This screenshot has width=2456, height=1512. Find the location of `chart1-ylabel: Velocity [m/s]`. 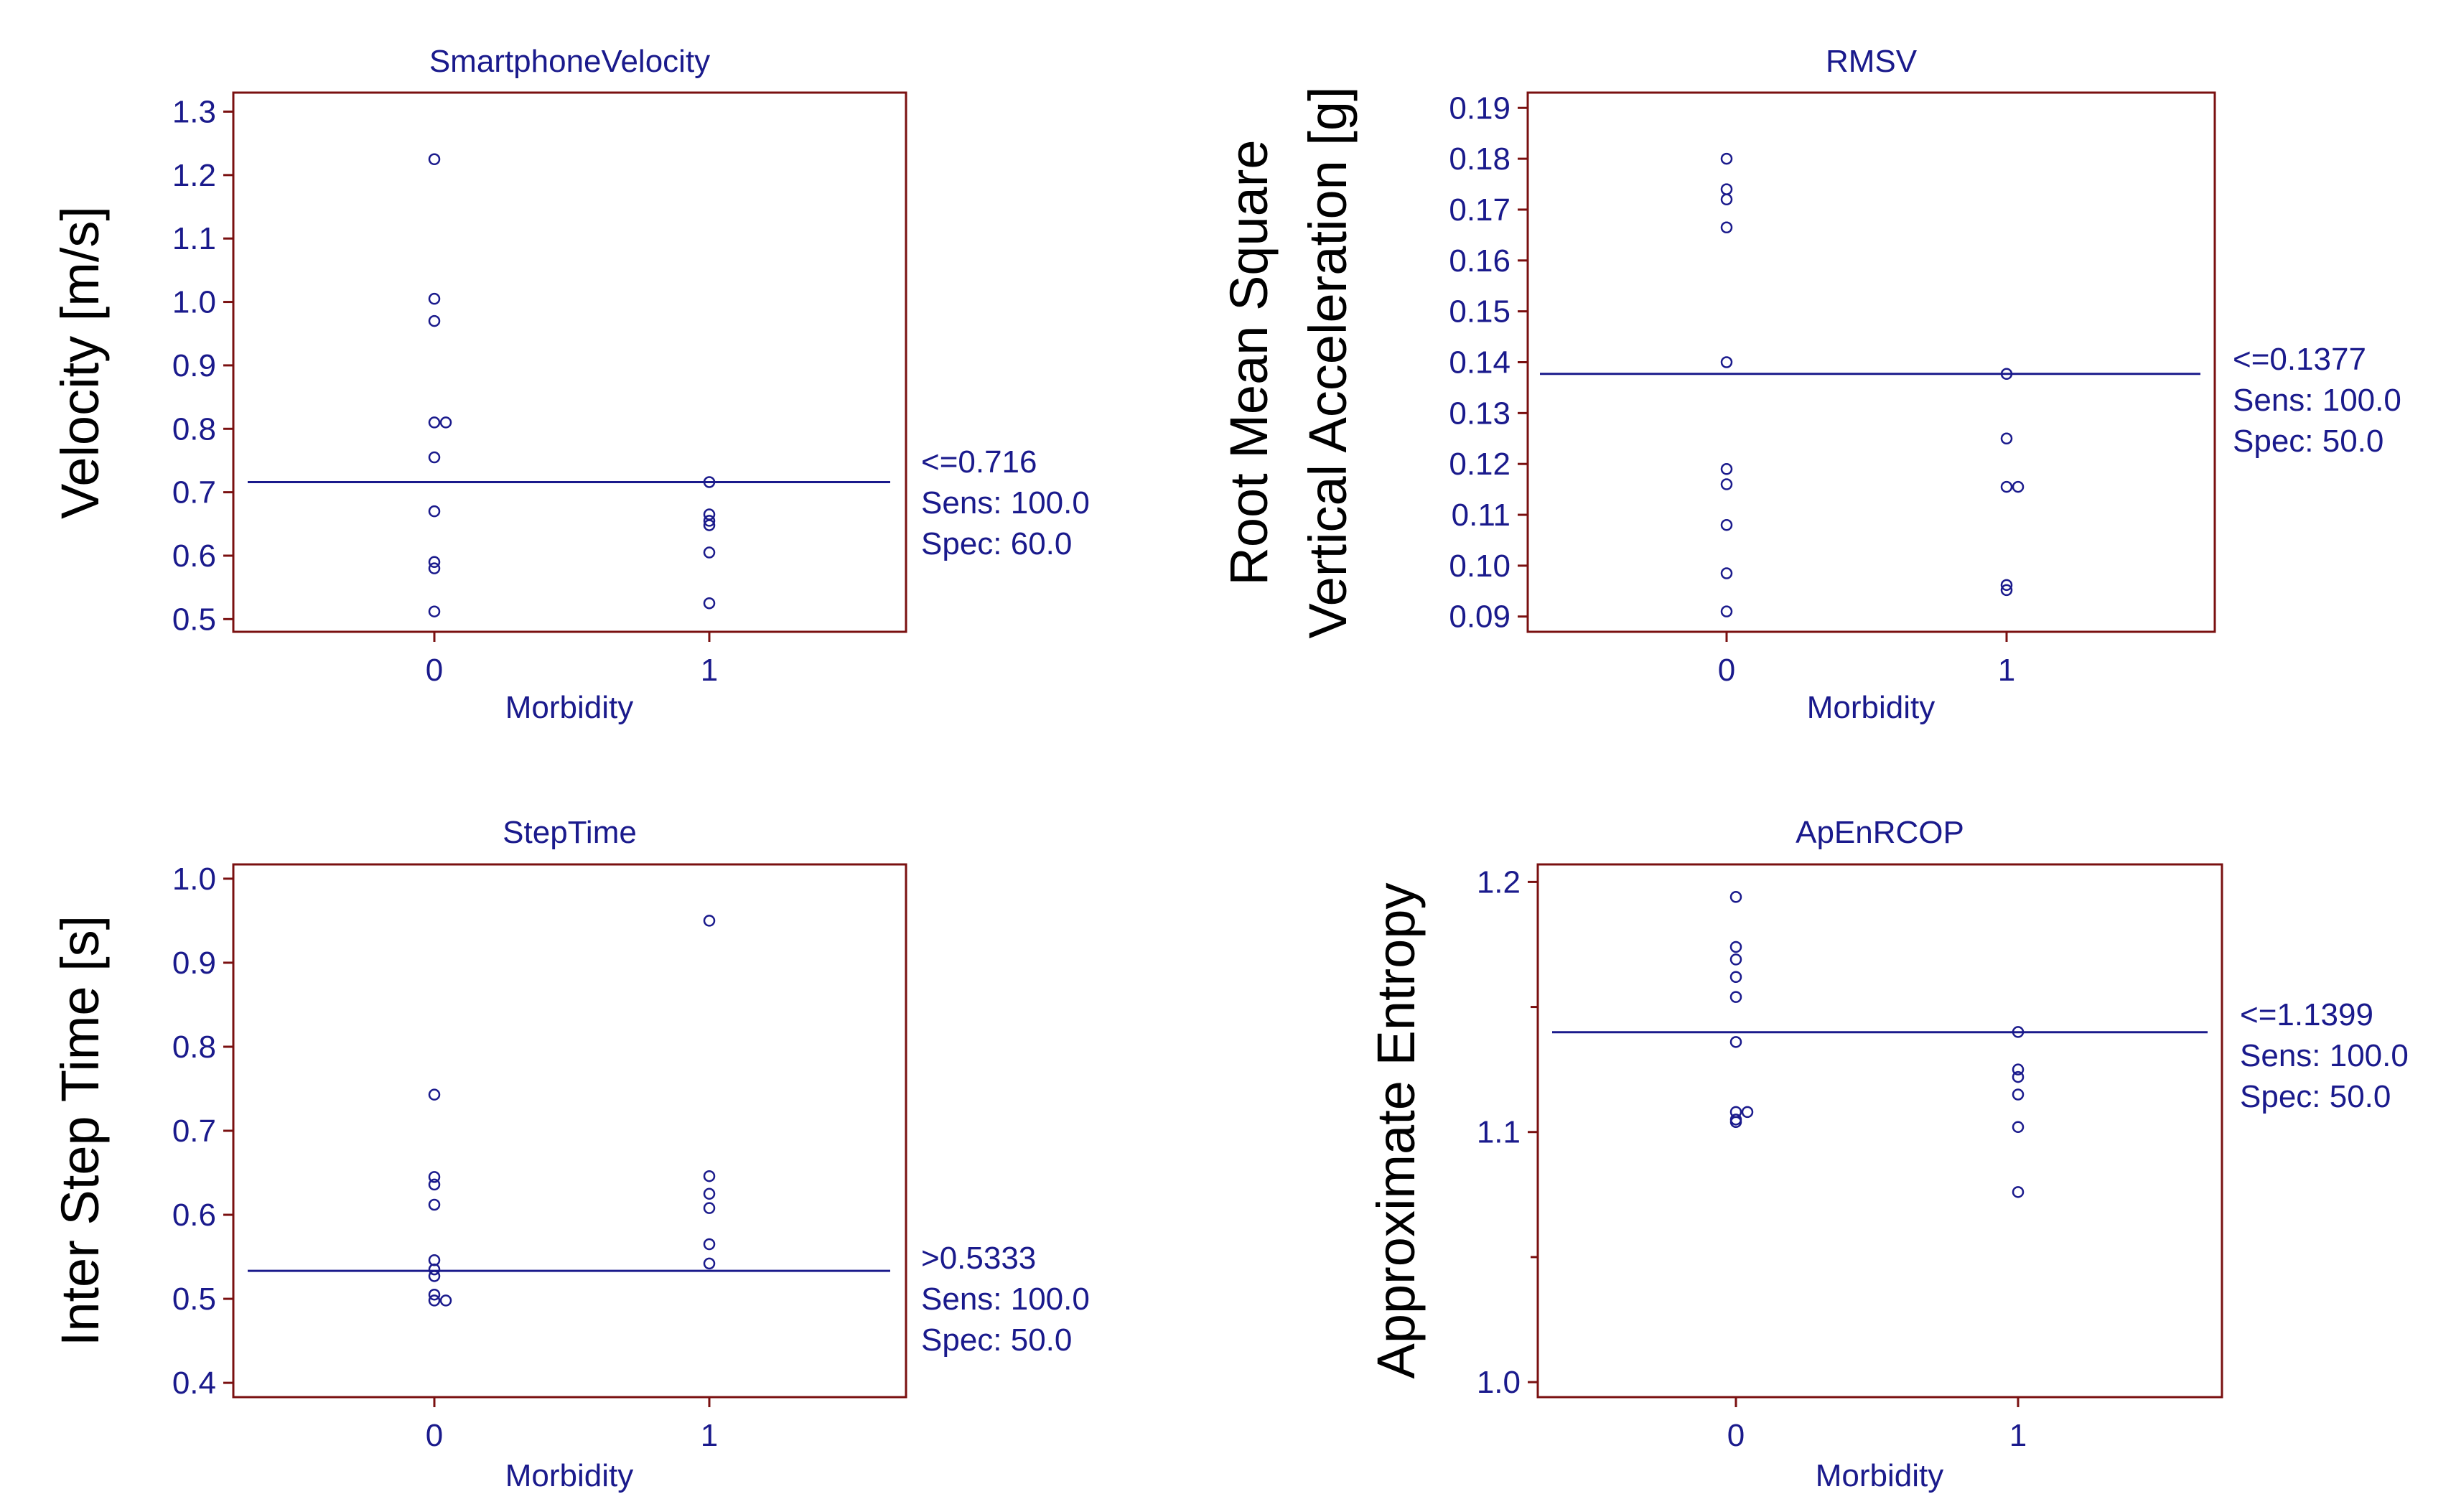

chart1-ylabel: Velocity [m/s] is located at coordinates (80, 362).